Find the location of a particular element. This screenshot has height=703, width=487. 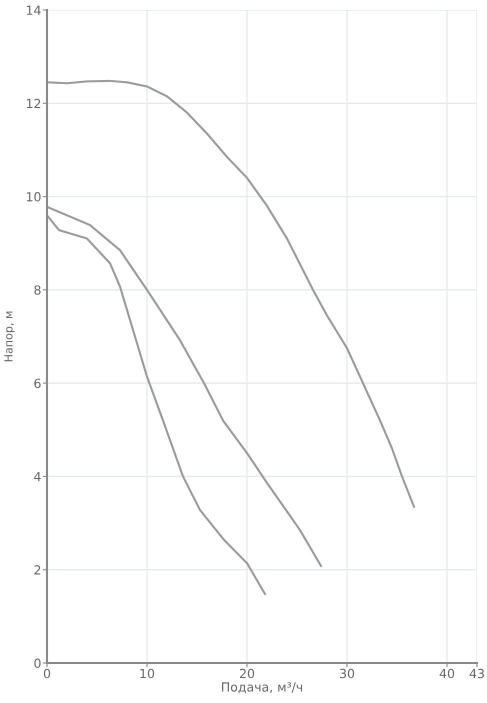

x-tick-label: 10 is located at coordinates (147, 673).